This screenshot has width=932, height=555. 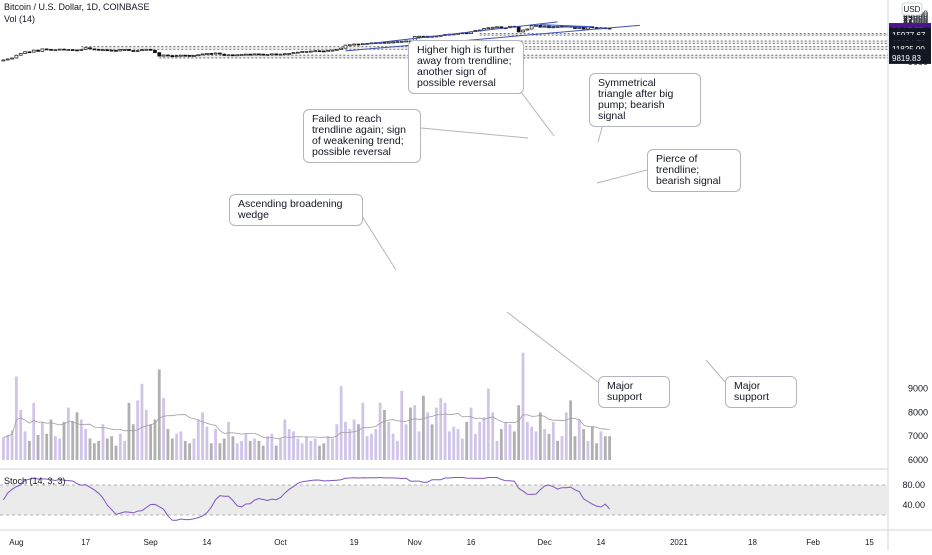 What do you see at coordinates (206, 542) in the screenshot?
I see `time-axis-tick: 14` at bounding box center [206, 542].